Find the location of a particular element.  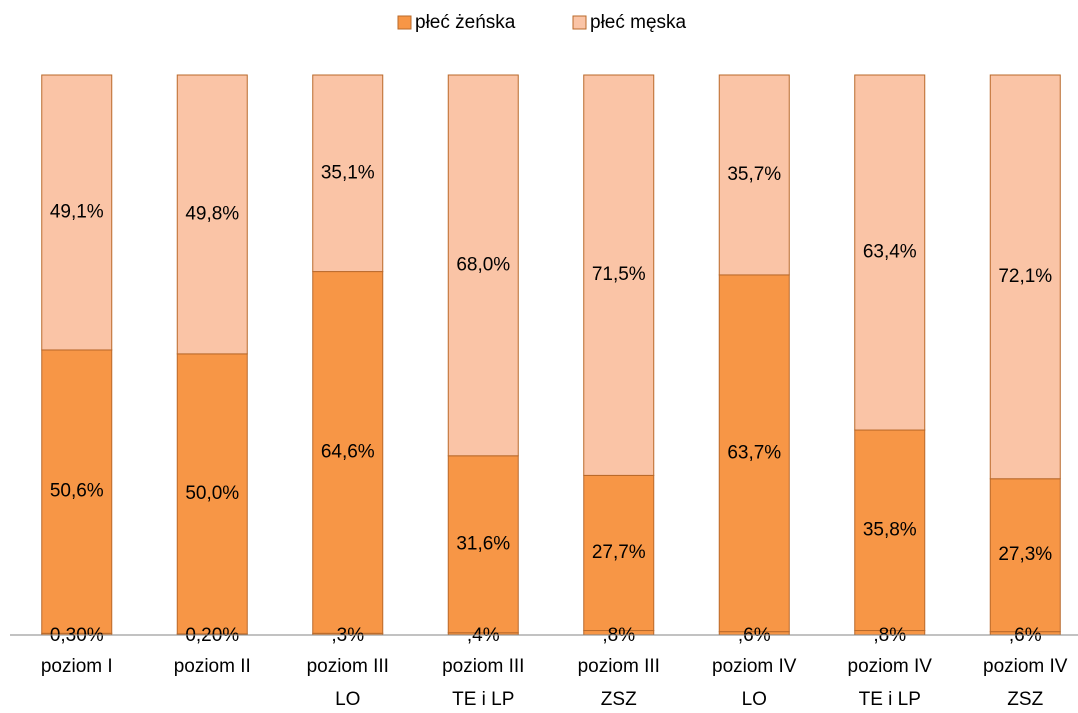

data-label: 63,7% is located at coordinates (754, 452).